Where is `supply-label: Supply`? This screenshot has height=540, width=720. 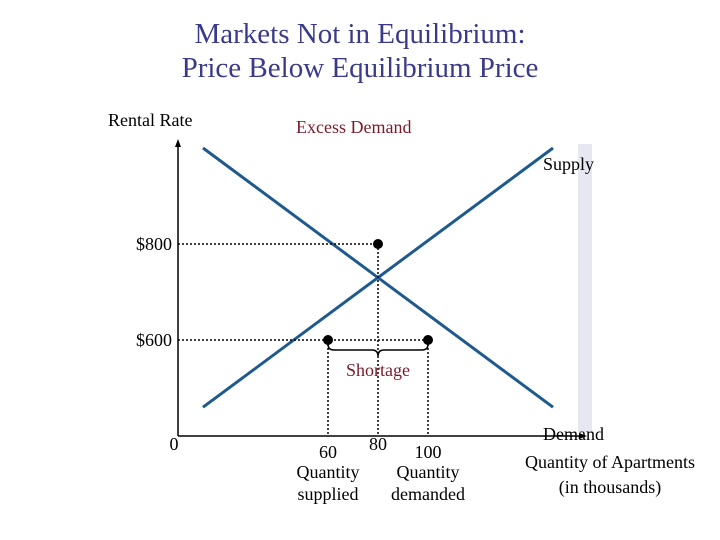 supply-label: Supply is located at coordinates (568, 164).